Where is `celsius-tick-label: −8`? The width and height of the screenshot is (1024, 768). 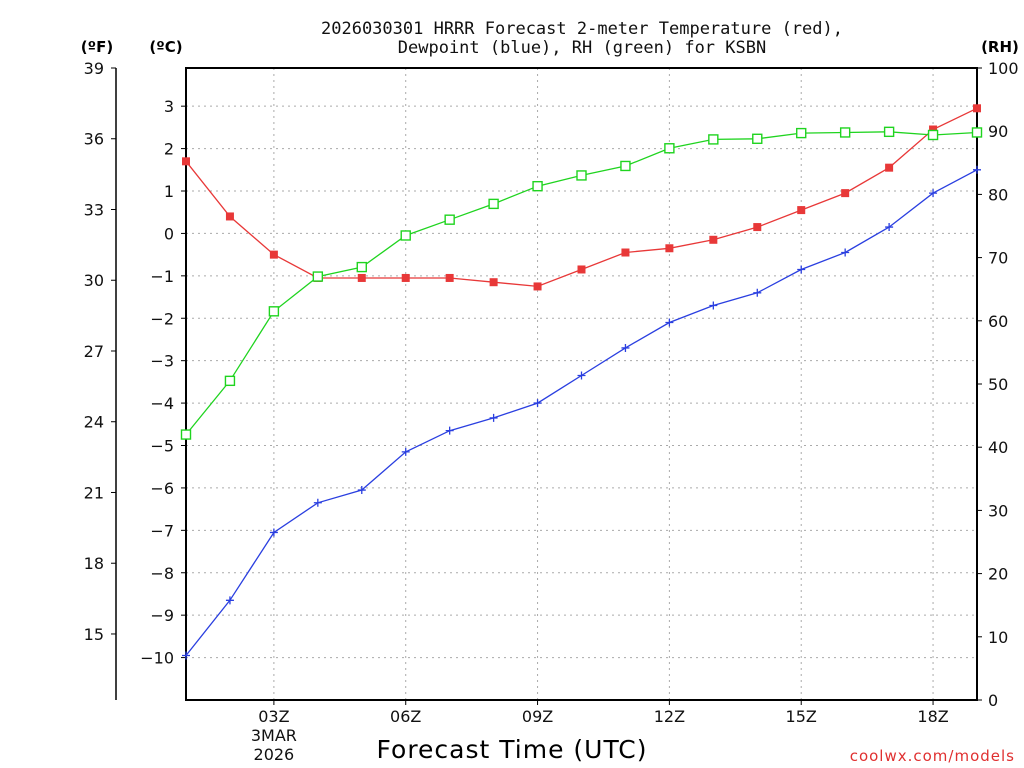
celsius-tick-label: −8 is located at coordinates (162, 573).